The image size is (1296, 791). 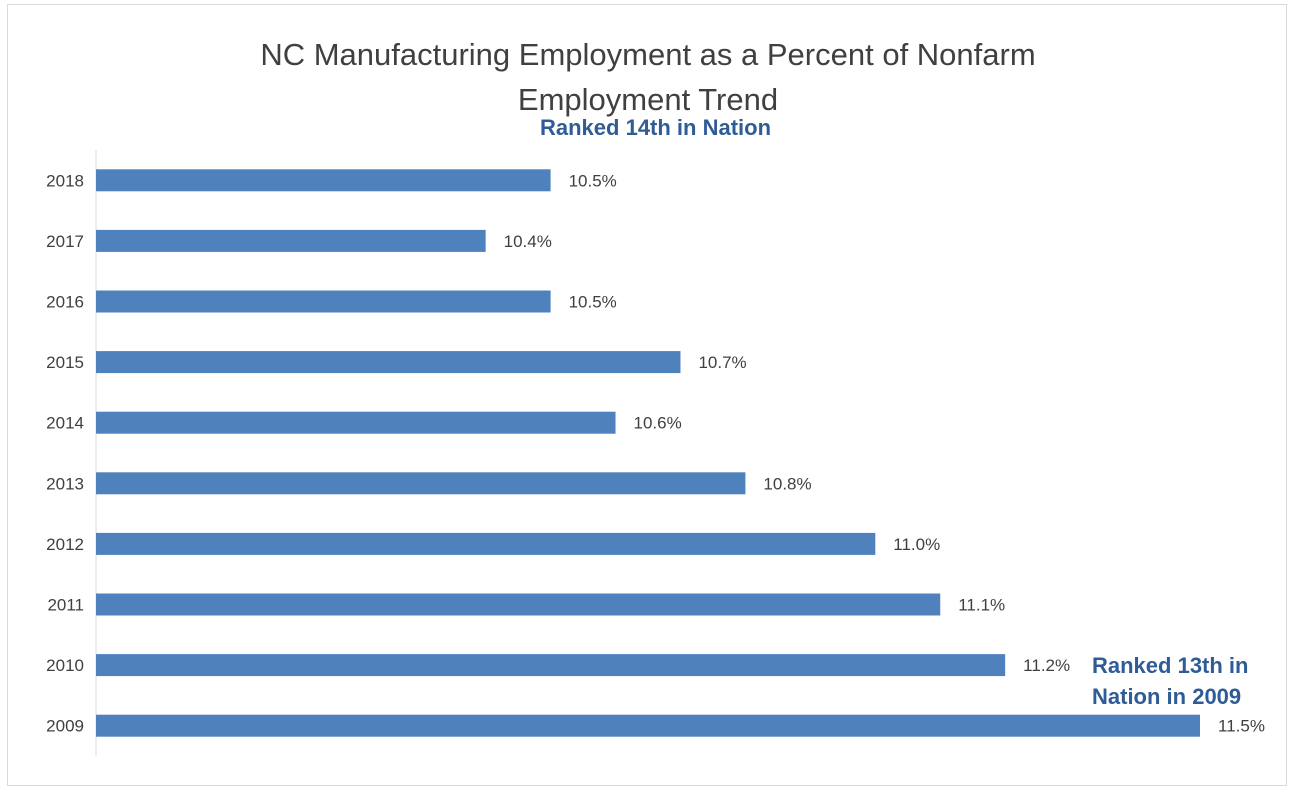 What do you see at coordinates (65, 665) in the screenshot?
I see `tick-label-2010: 2010` at bounding box center [65, 665].